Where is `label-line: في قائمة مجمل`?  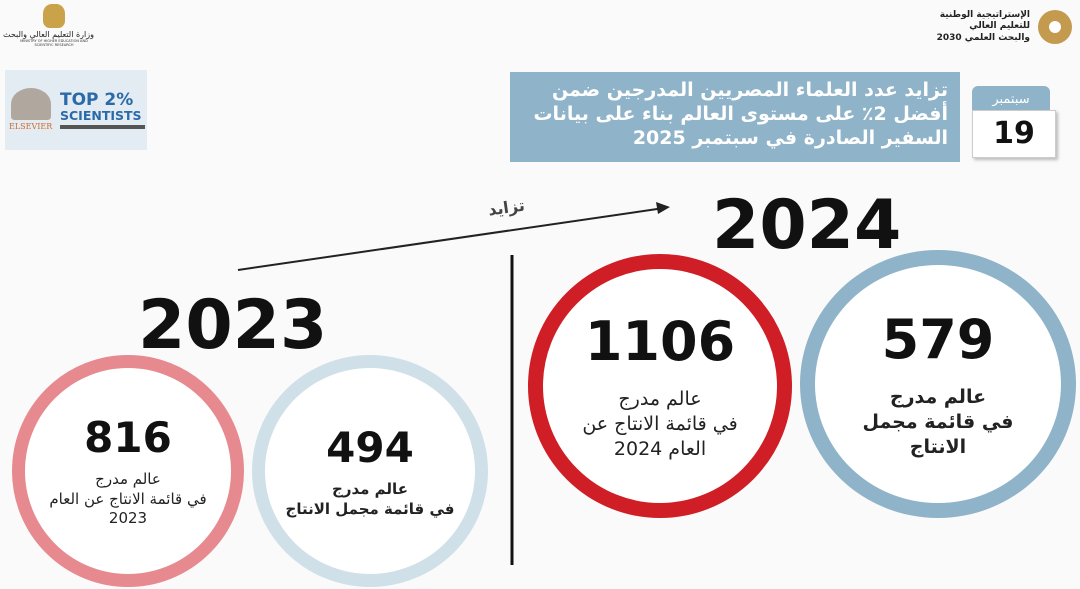
label-line: في قائمة مجمل is located at coordinates (938, 422).